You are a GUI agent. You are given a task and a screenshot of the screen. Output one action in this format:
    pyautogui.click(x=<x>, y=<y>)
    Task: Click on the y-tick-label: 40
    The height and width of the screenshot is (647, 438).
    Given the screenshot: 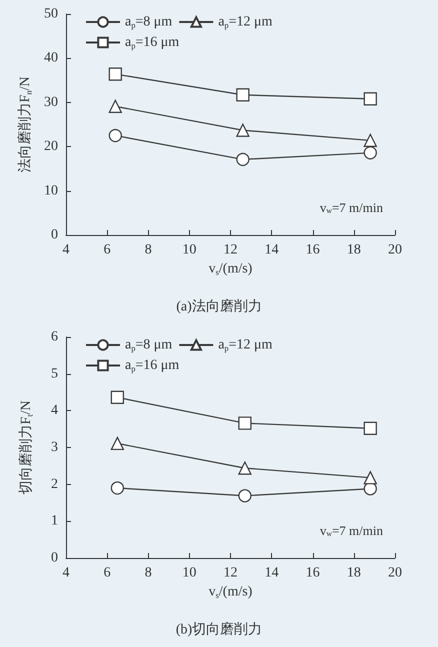 What is the action you would take?
    pyautogui.click(x=51, y=58)
    